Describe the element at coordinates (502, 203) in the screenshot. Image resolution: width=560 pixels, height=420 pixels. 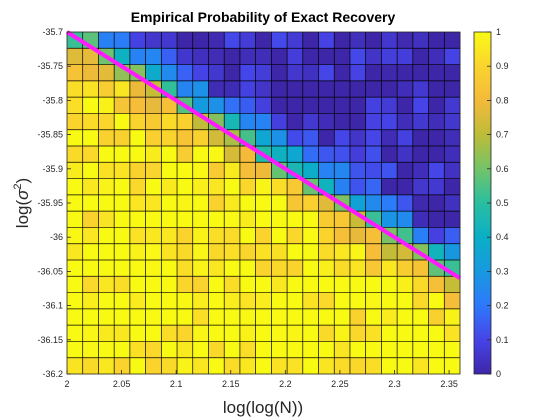
I see `colorbar-tick-label: 0.5` at that location.